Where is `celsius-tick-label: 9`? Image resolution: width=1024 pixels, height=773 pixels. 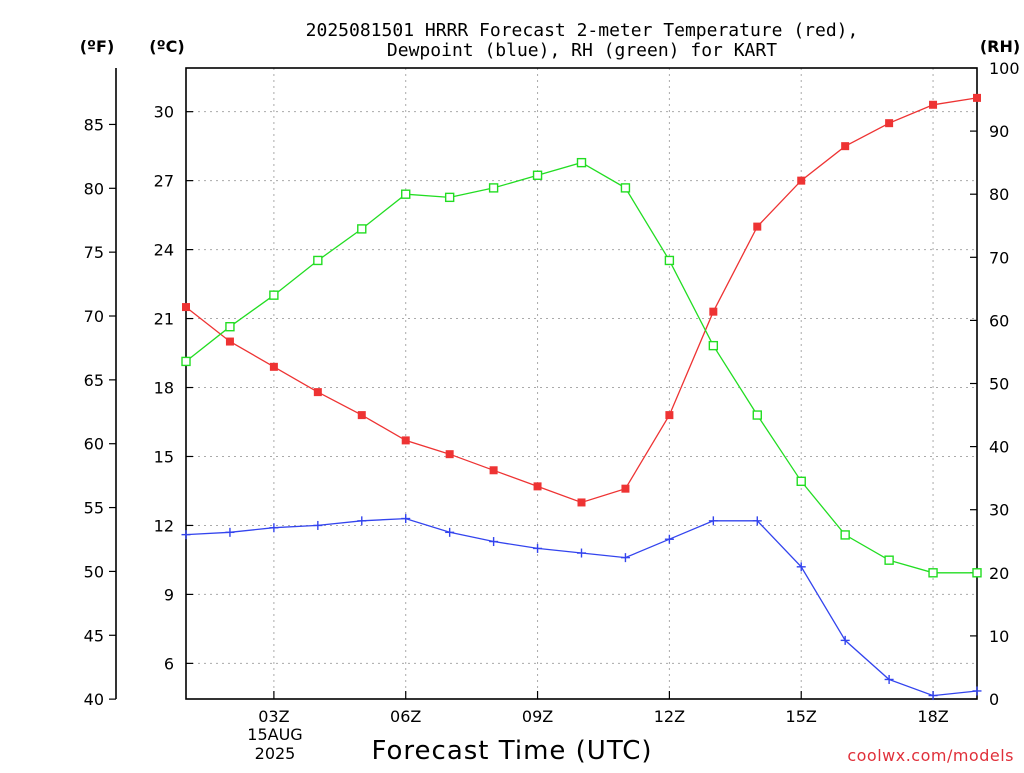 celsius-tick-label: 9 is located at coordinates (169, 594).